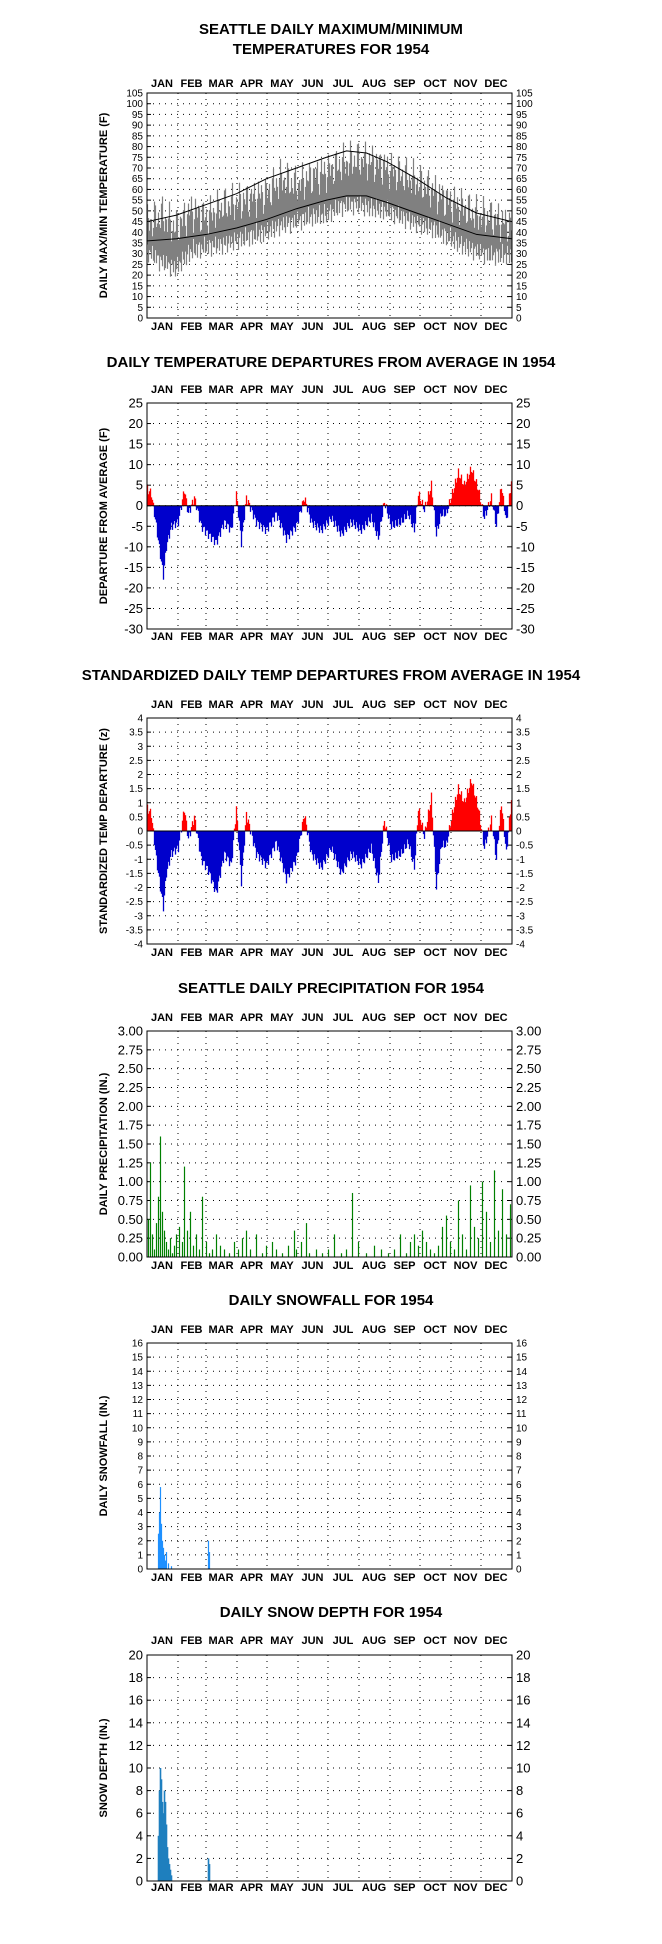 The width and height of the screenshot is (662, 1944). I want to click on y-tick-label: 10, so click(138, 1428).